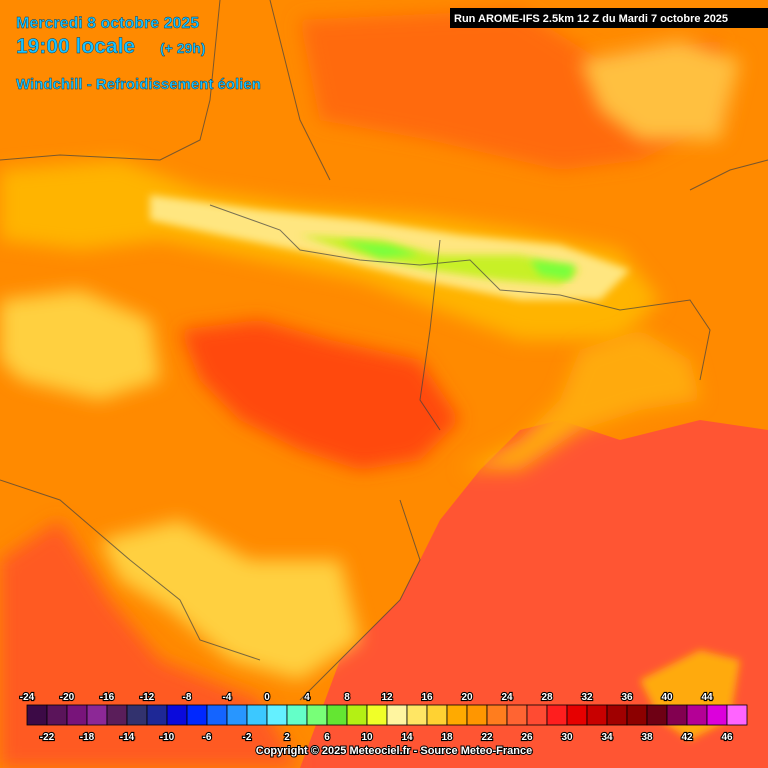  I want to click on legend-label: 22, so click(487, 737).